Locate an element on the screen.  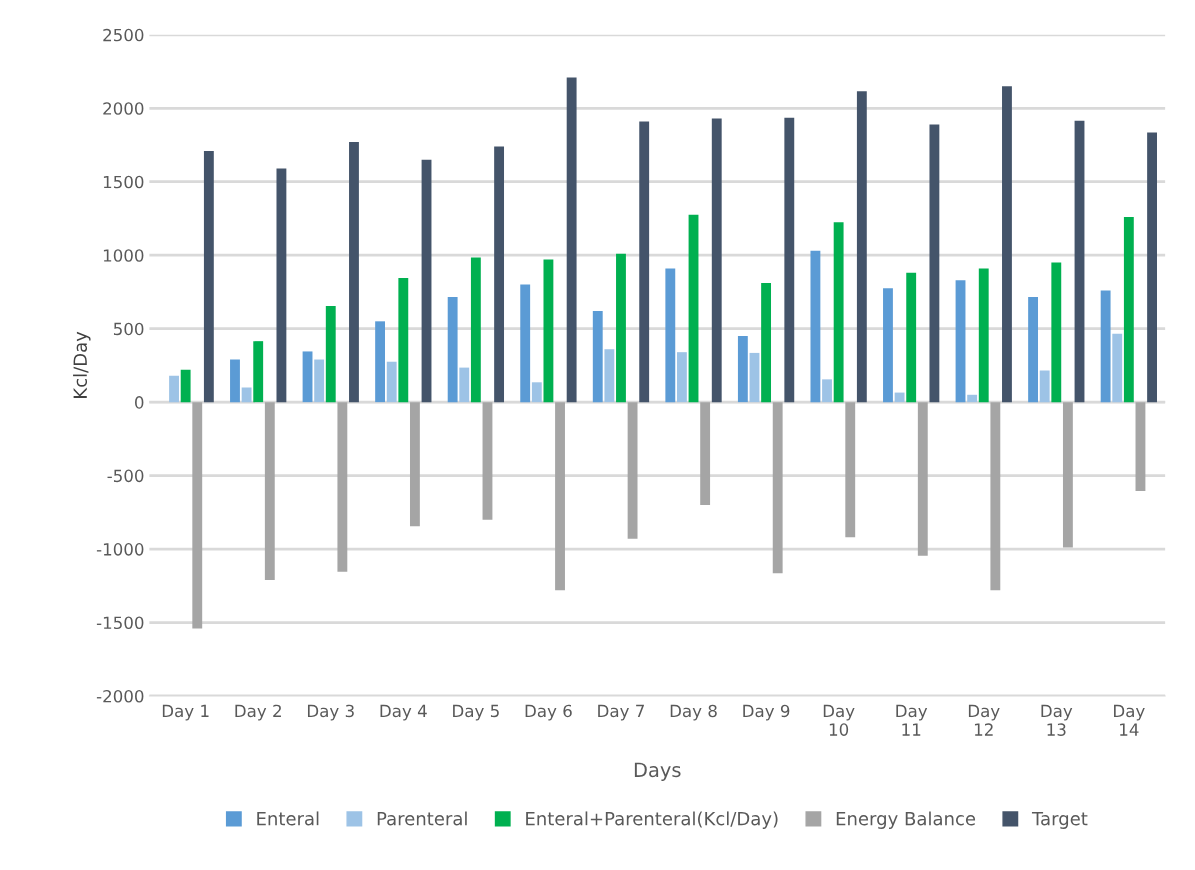
legend-label: Energy Balance is located at coordinates (906, 820).